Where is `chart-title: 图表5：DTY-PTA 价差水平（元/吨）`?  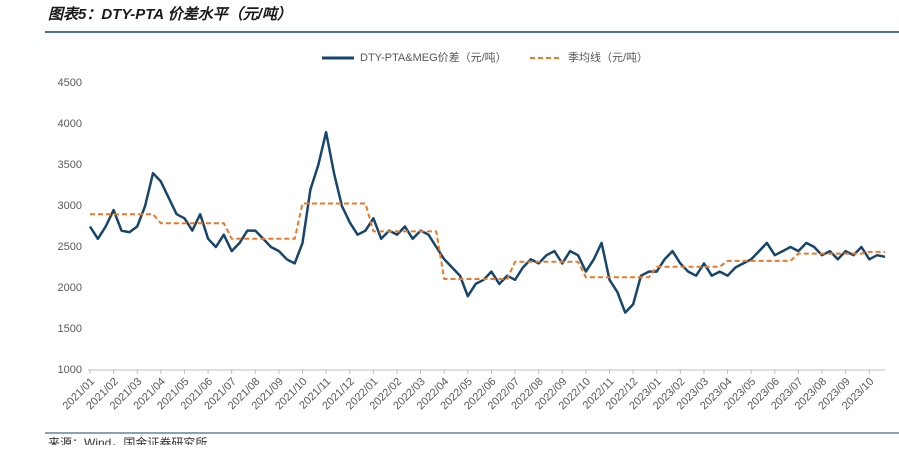
chart-title: 图表5：DTY-PTA 价差水平（元/吨） is located at coordinates (170, 14).